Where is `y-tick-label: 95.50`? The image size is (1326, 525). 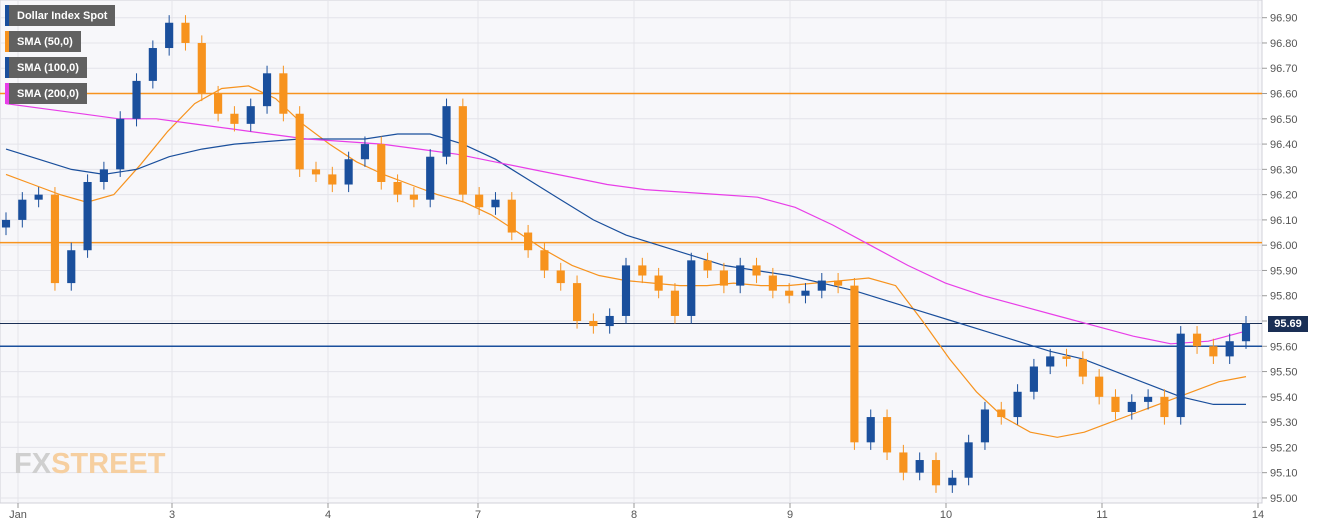
y-tick-label: 95.50 is located at coordinates (1284, 373).